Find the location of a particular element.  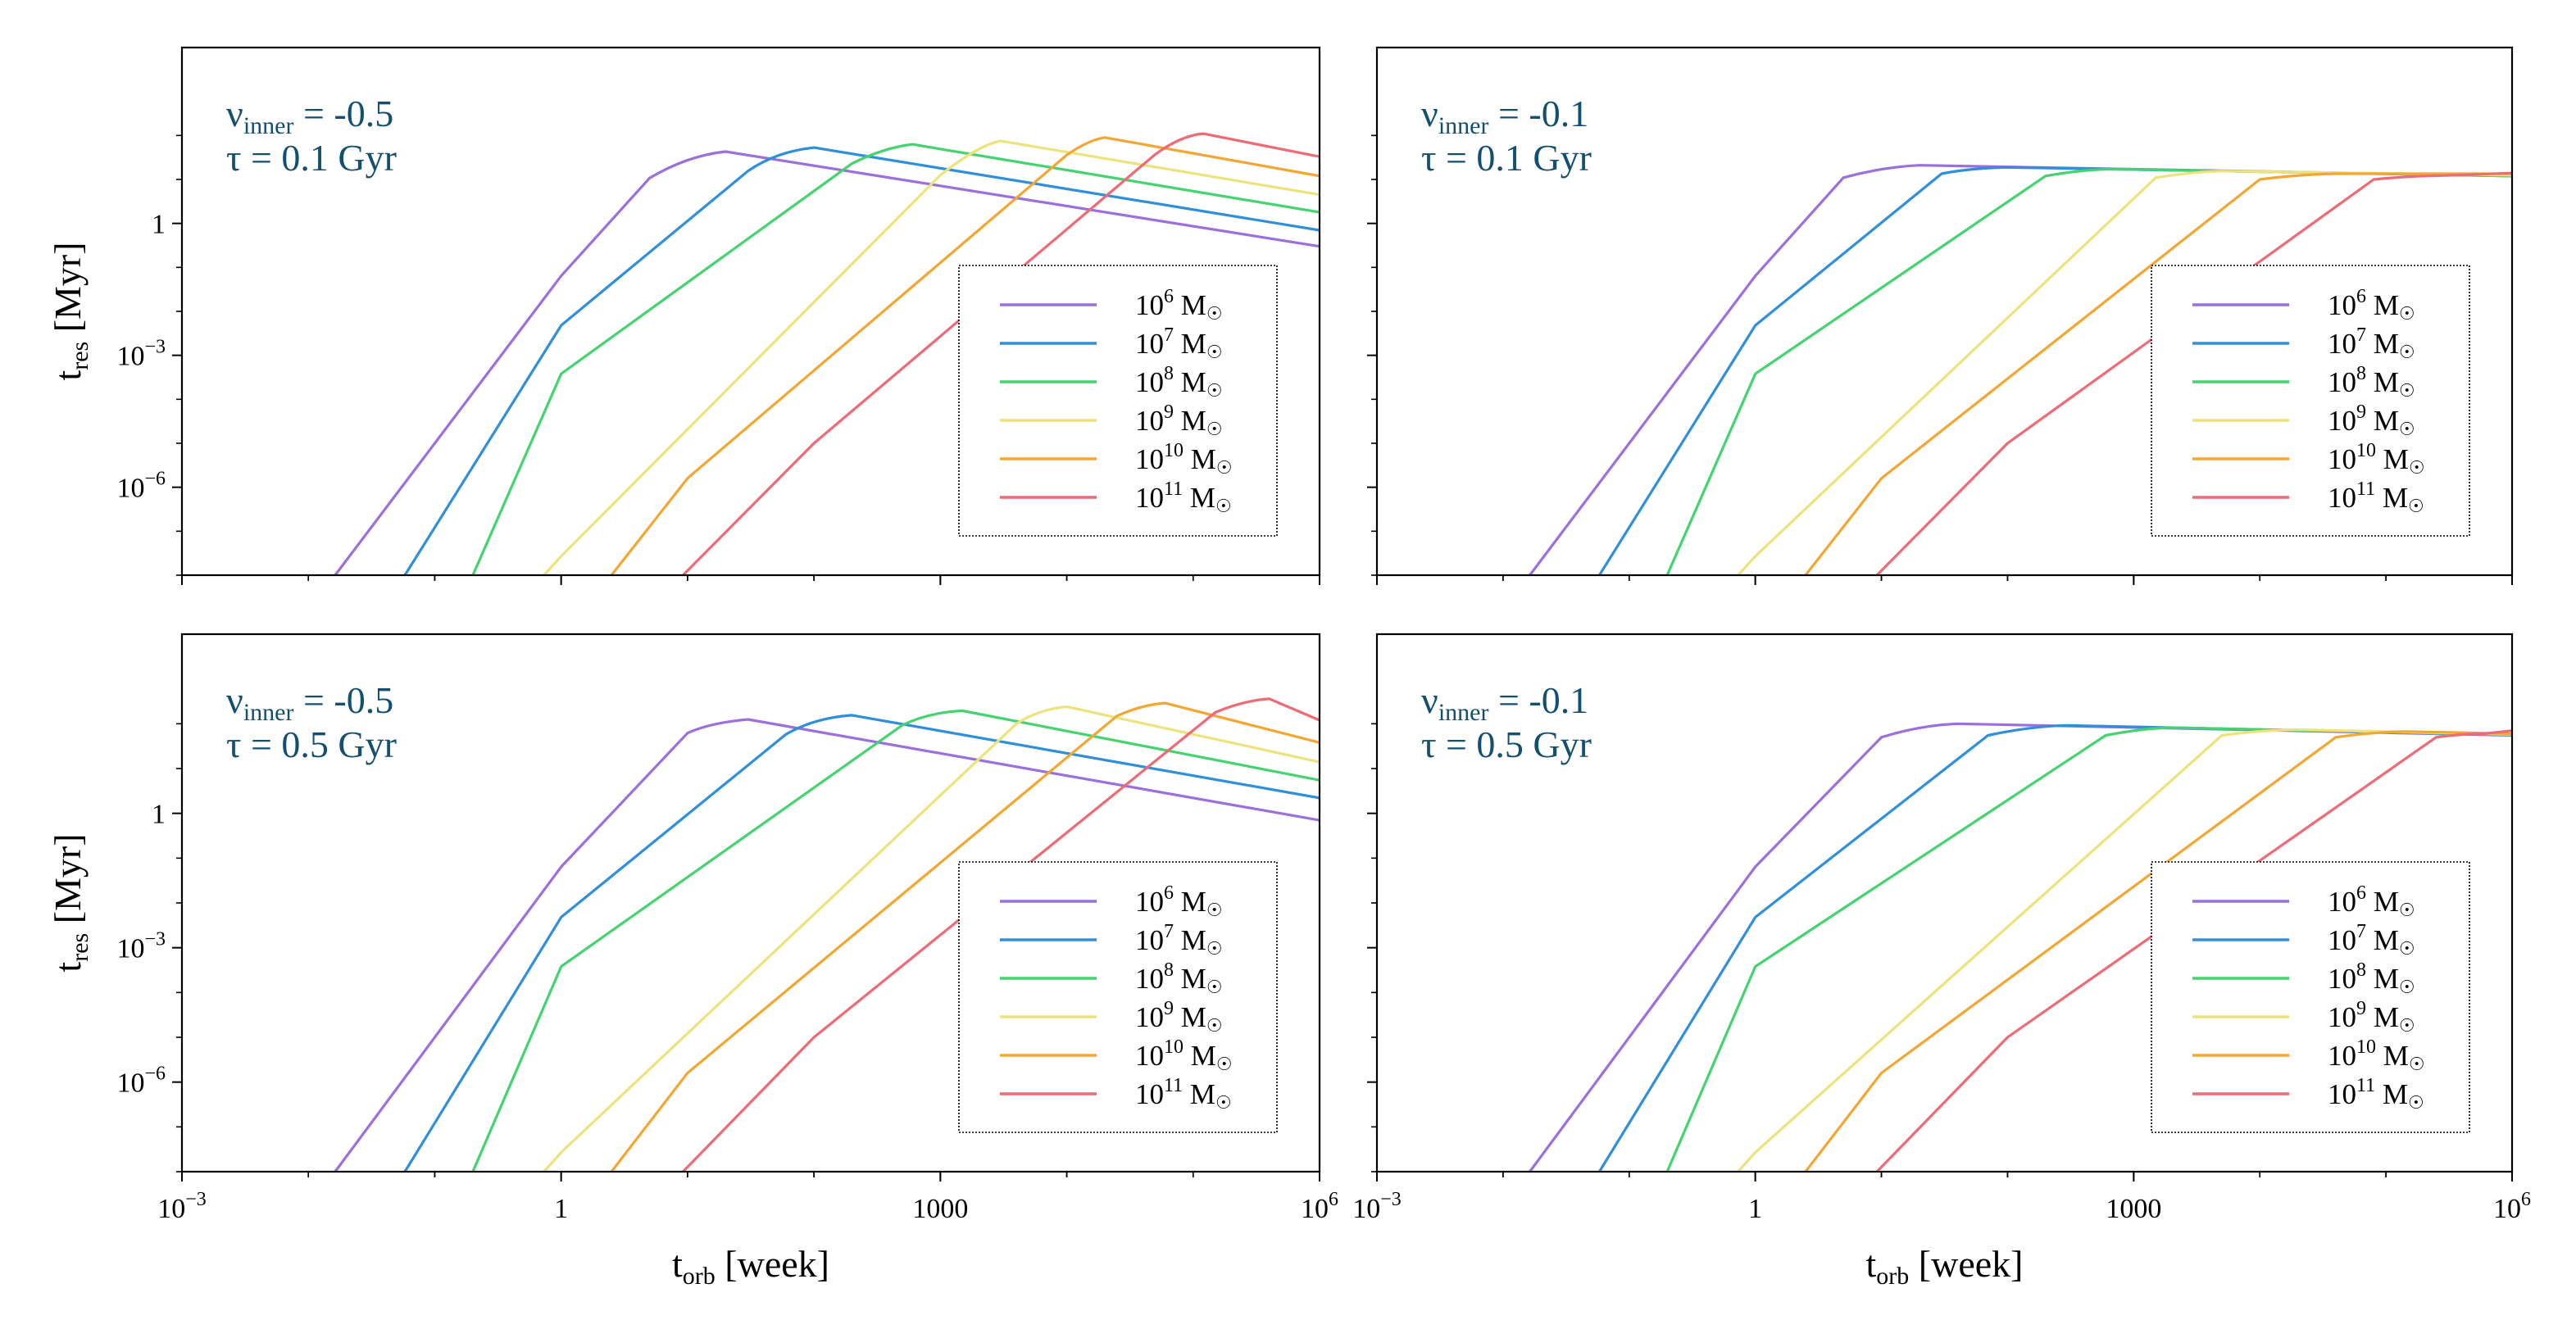

y-axis-ticks is located at coordinates (1372, 355).